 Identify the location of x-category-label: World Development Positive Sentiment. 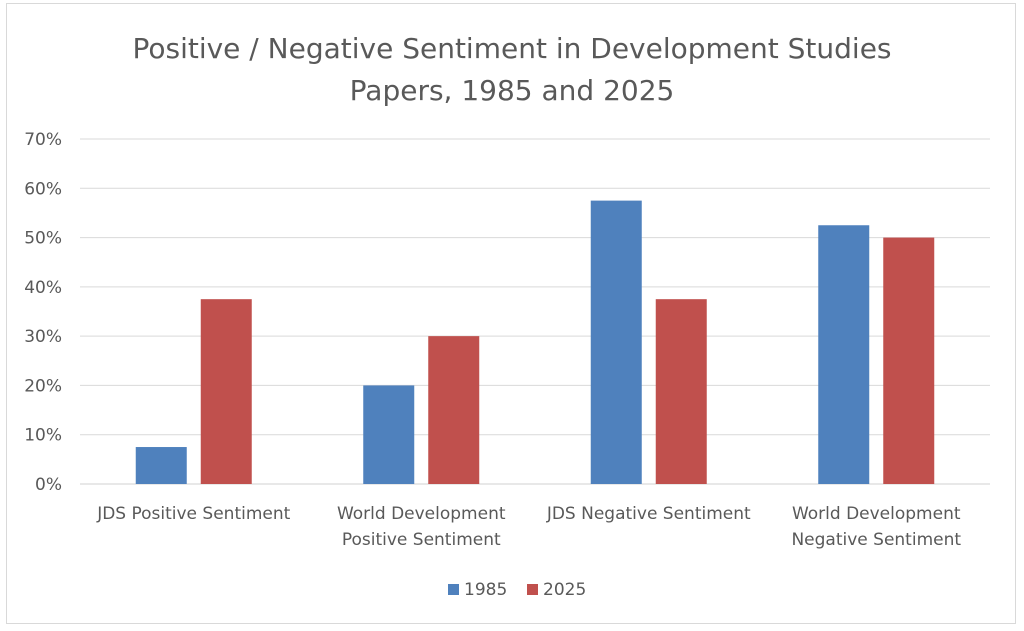
(421, 527).